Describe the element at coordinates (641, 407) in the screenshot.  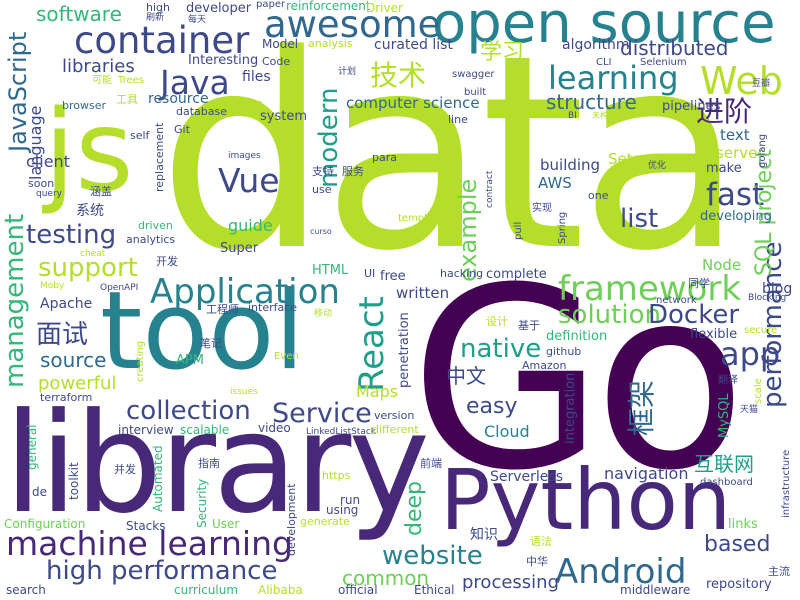
I see `word: 框架` at that location.